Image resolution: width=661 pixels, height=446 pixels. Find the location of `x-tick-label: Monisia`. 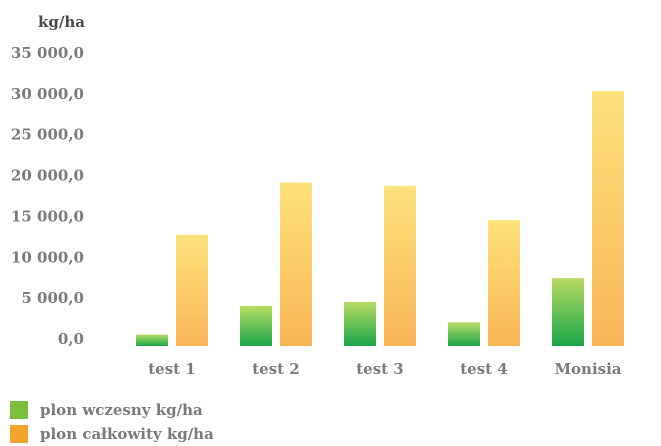

x-tick-label: Monisia is located at coordinates (587, 369).